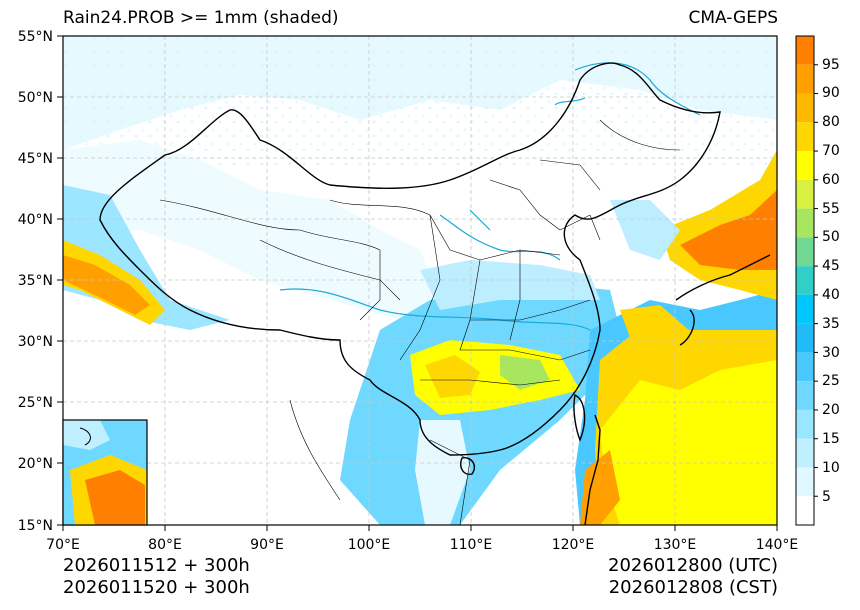 The width and height of the screenshot is (860, 610). I want to click on prob-shade-pacific-yellow, so click(688, 442).